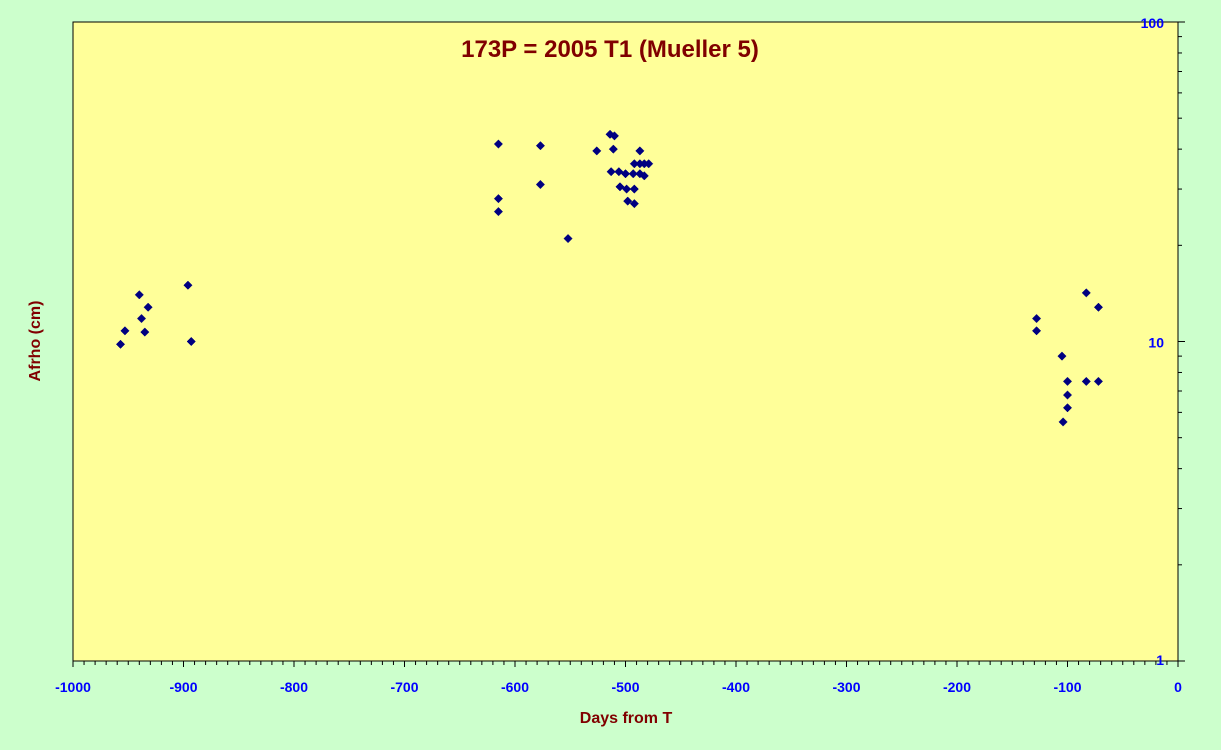 The width and height of the screenshot is (1221, 750). I want to click on x-tick-label: 0, so click(1178, 687).